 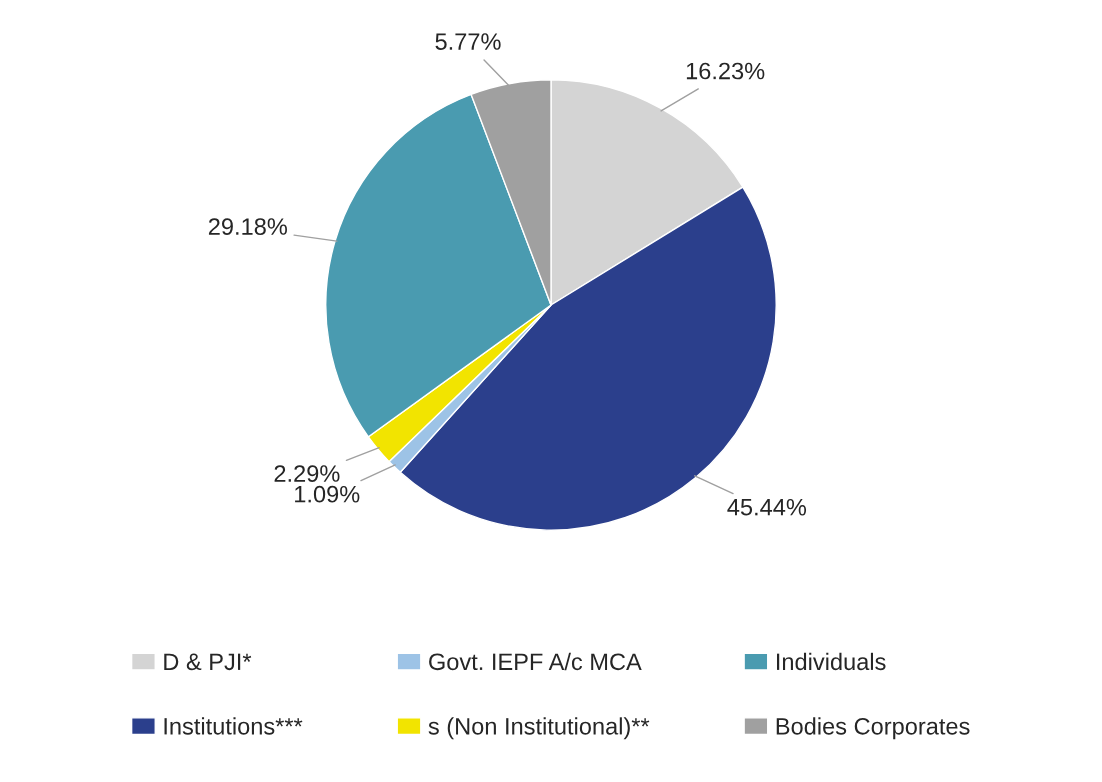 I want to click on data-label: 45.44%, so click(x=767, y=507).